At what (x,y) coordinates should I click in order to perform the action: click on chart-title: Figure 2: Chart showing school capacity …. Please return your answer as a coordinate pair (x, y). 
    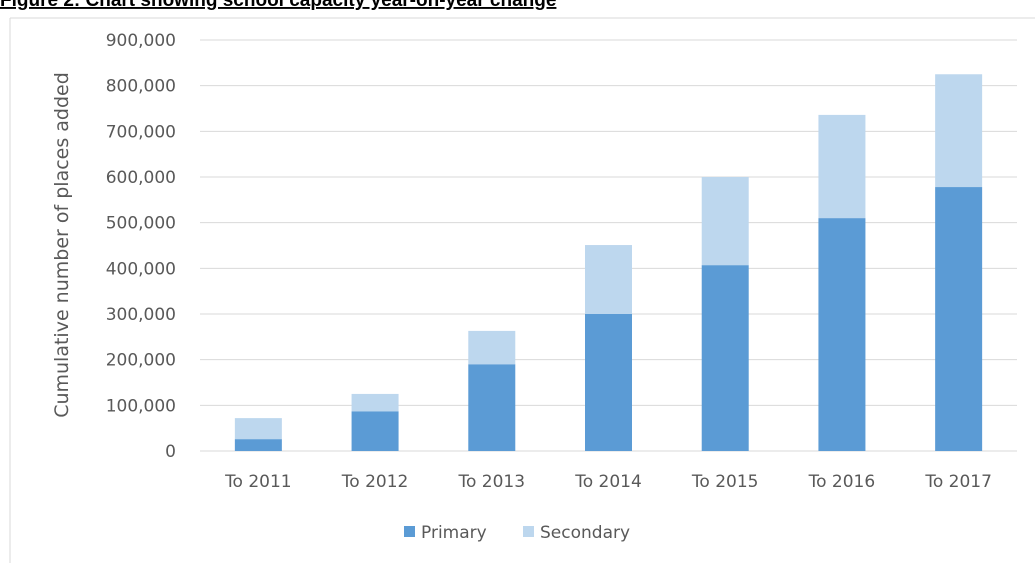
    Looking at the image, I should click on (278, 5).